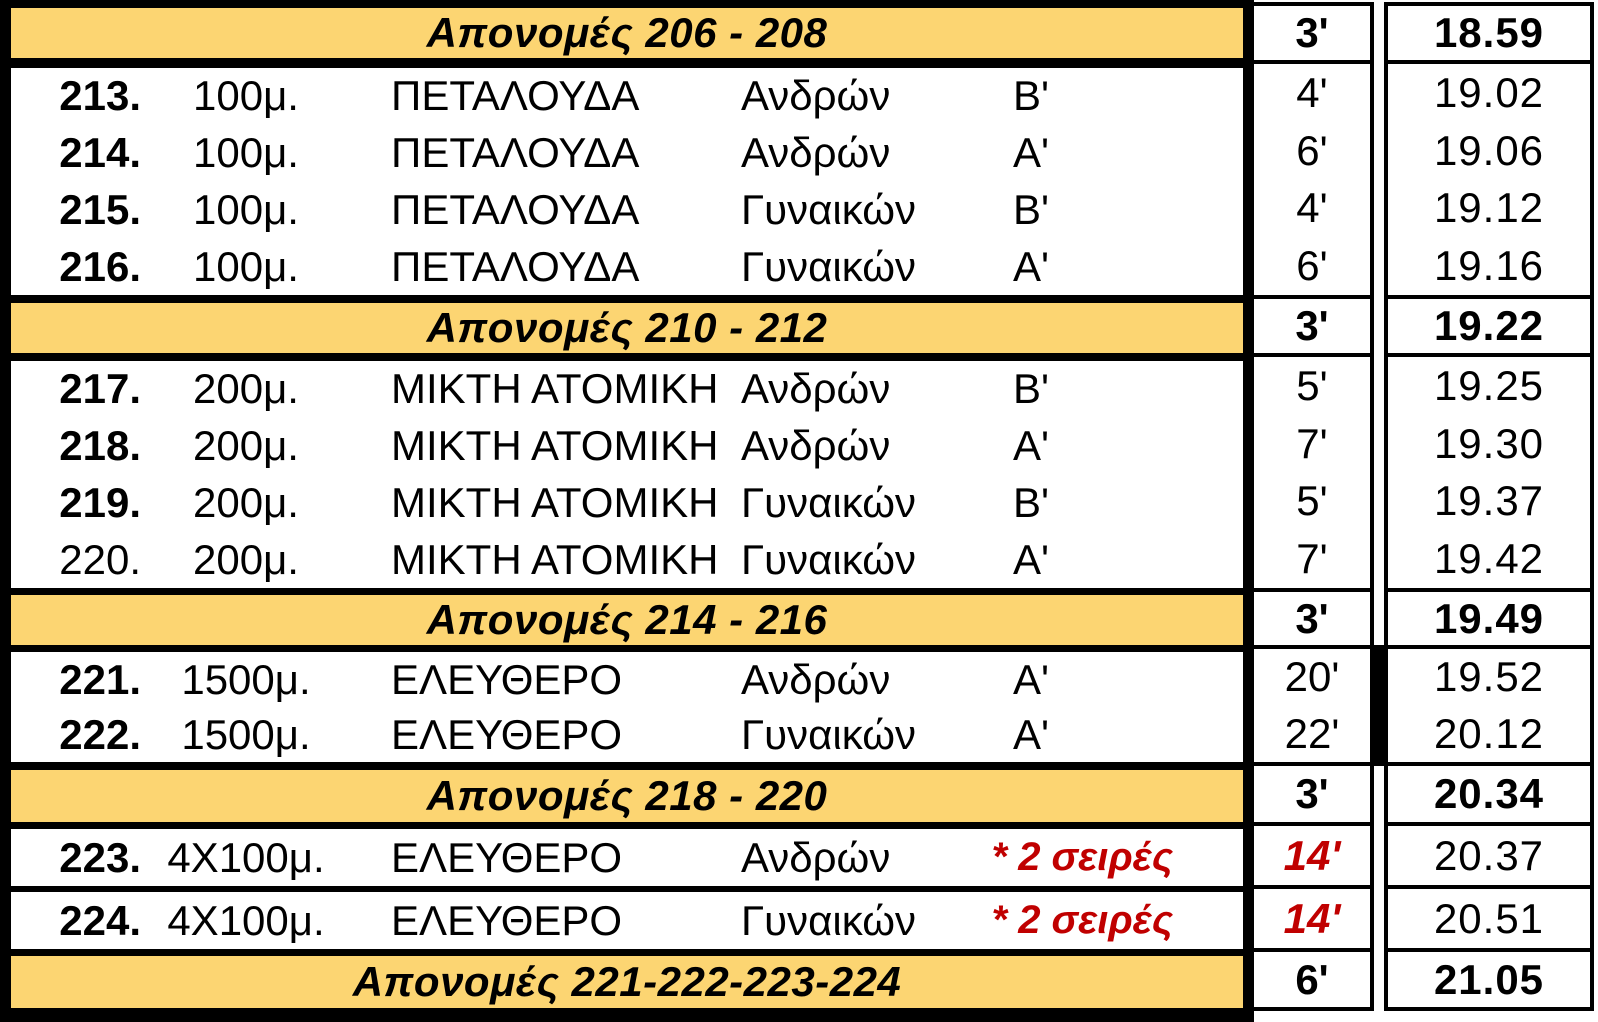 Image resolution: width=1598 pixels, height=1022 pixels. Describe the element at coordinates (100, 389) in the screenshot. I see `event-number: 217.` at that location.